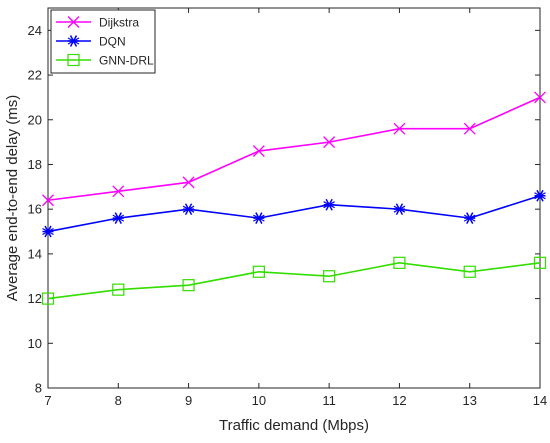 The image size is (550, 443). I want to click on y-tick-label: 8, so click(38, 388).